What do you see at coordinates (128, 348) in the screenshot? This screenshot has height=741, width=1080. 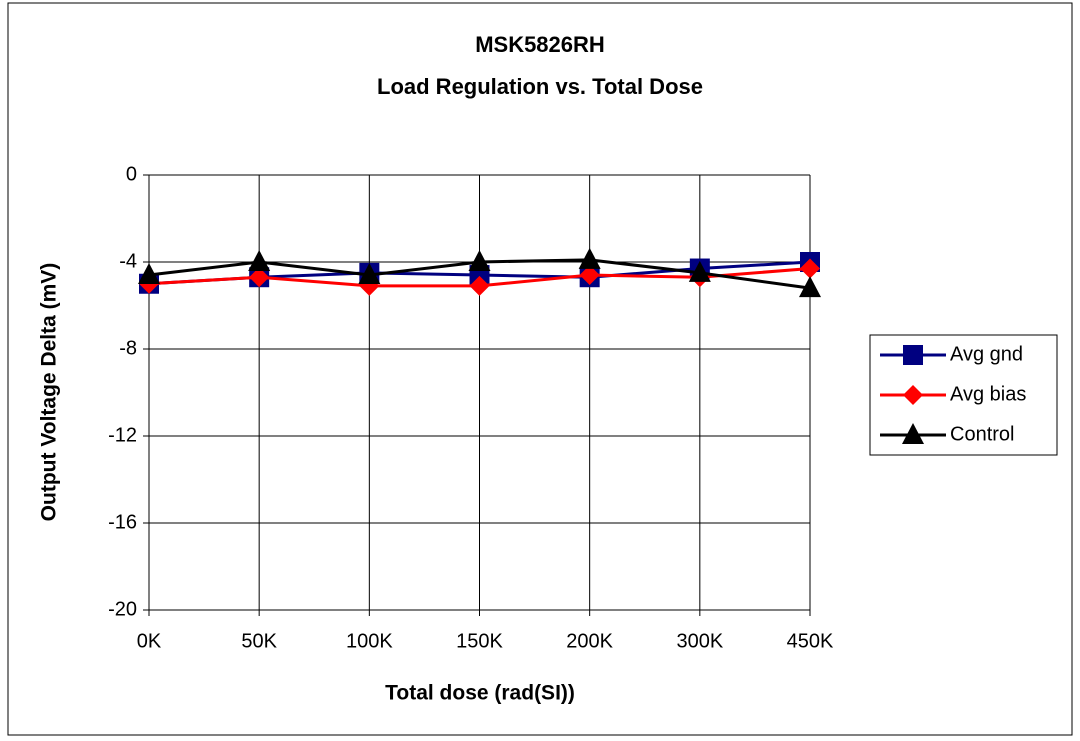 I see `y-tick-label: -8` at bounding box center [128, 348].